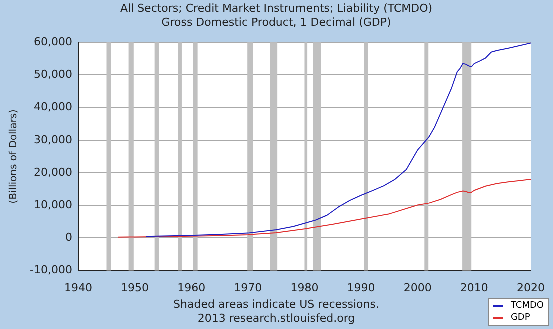 The height and width of the screenshot is (329, 553). Describe the element at coordinates (53, 172) in the screenshot. I see `y-tick-label: 20,000` at that location.